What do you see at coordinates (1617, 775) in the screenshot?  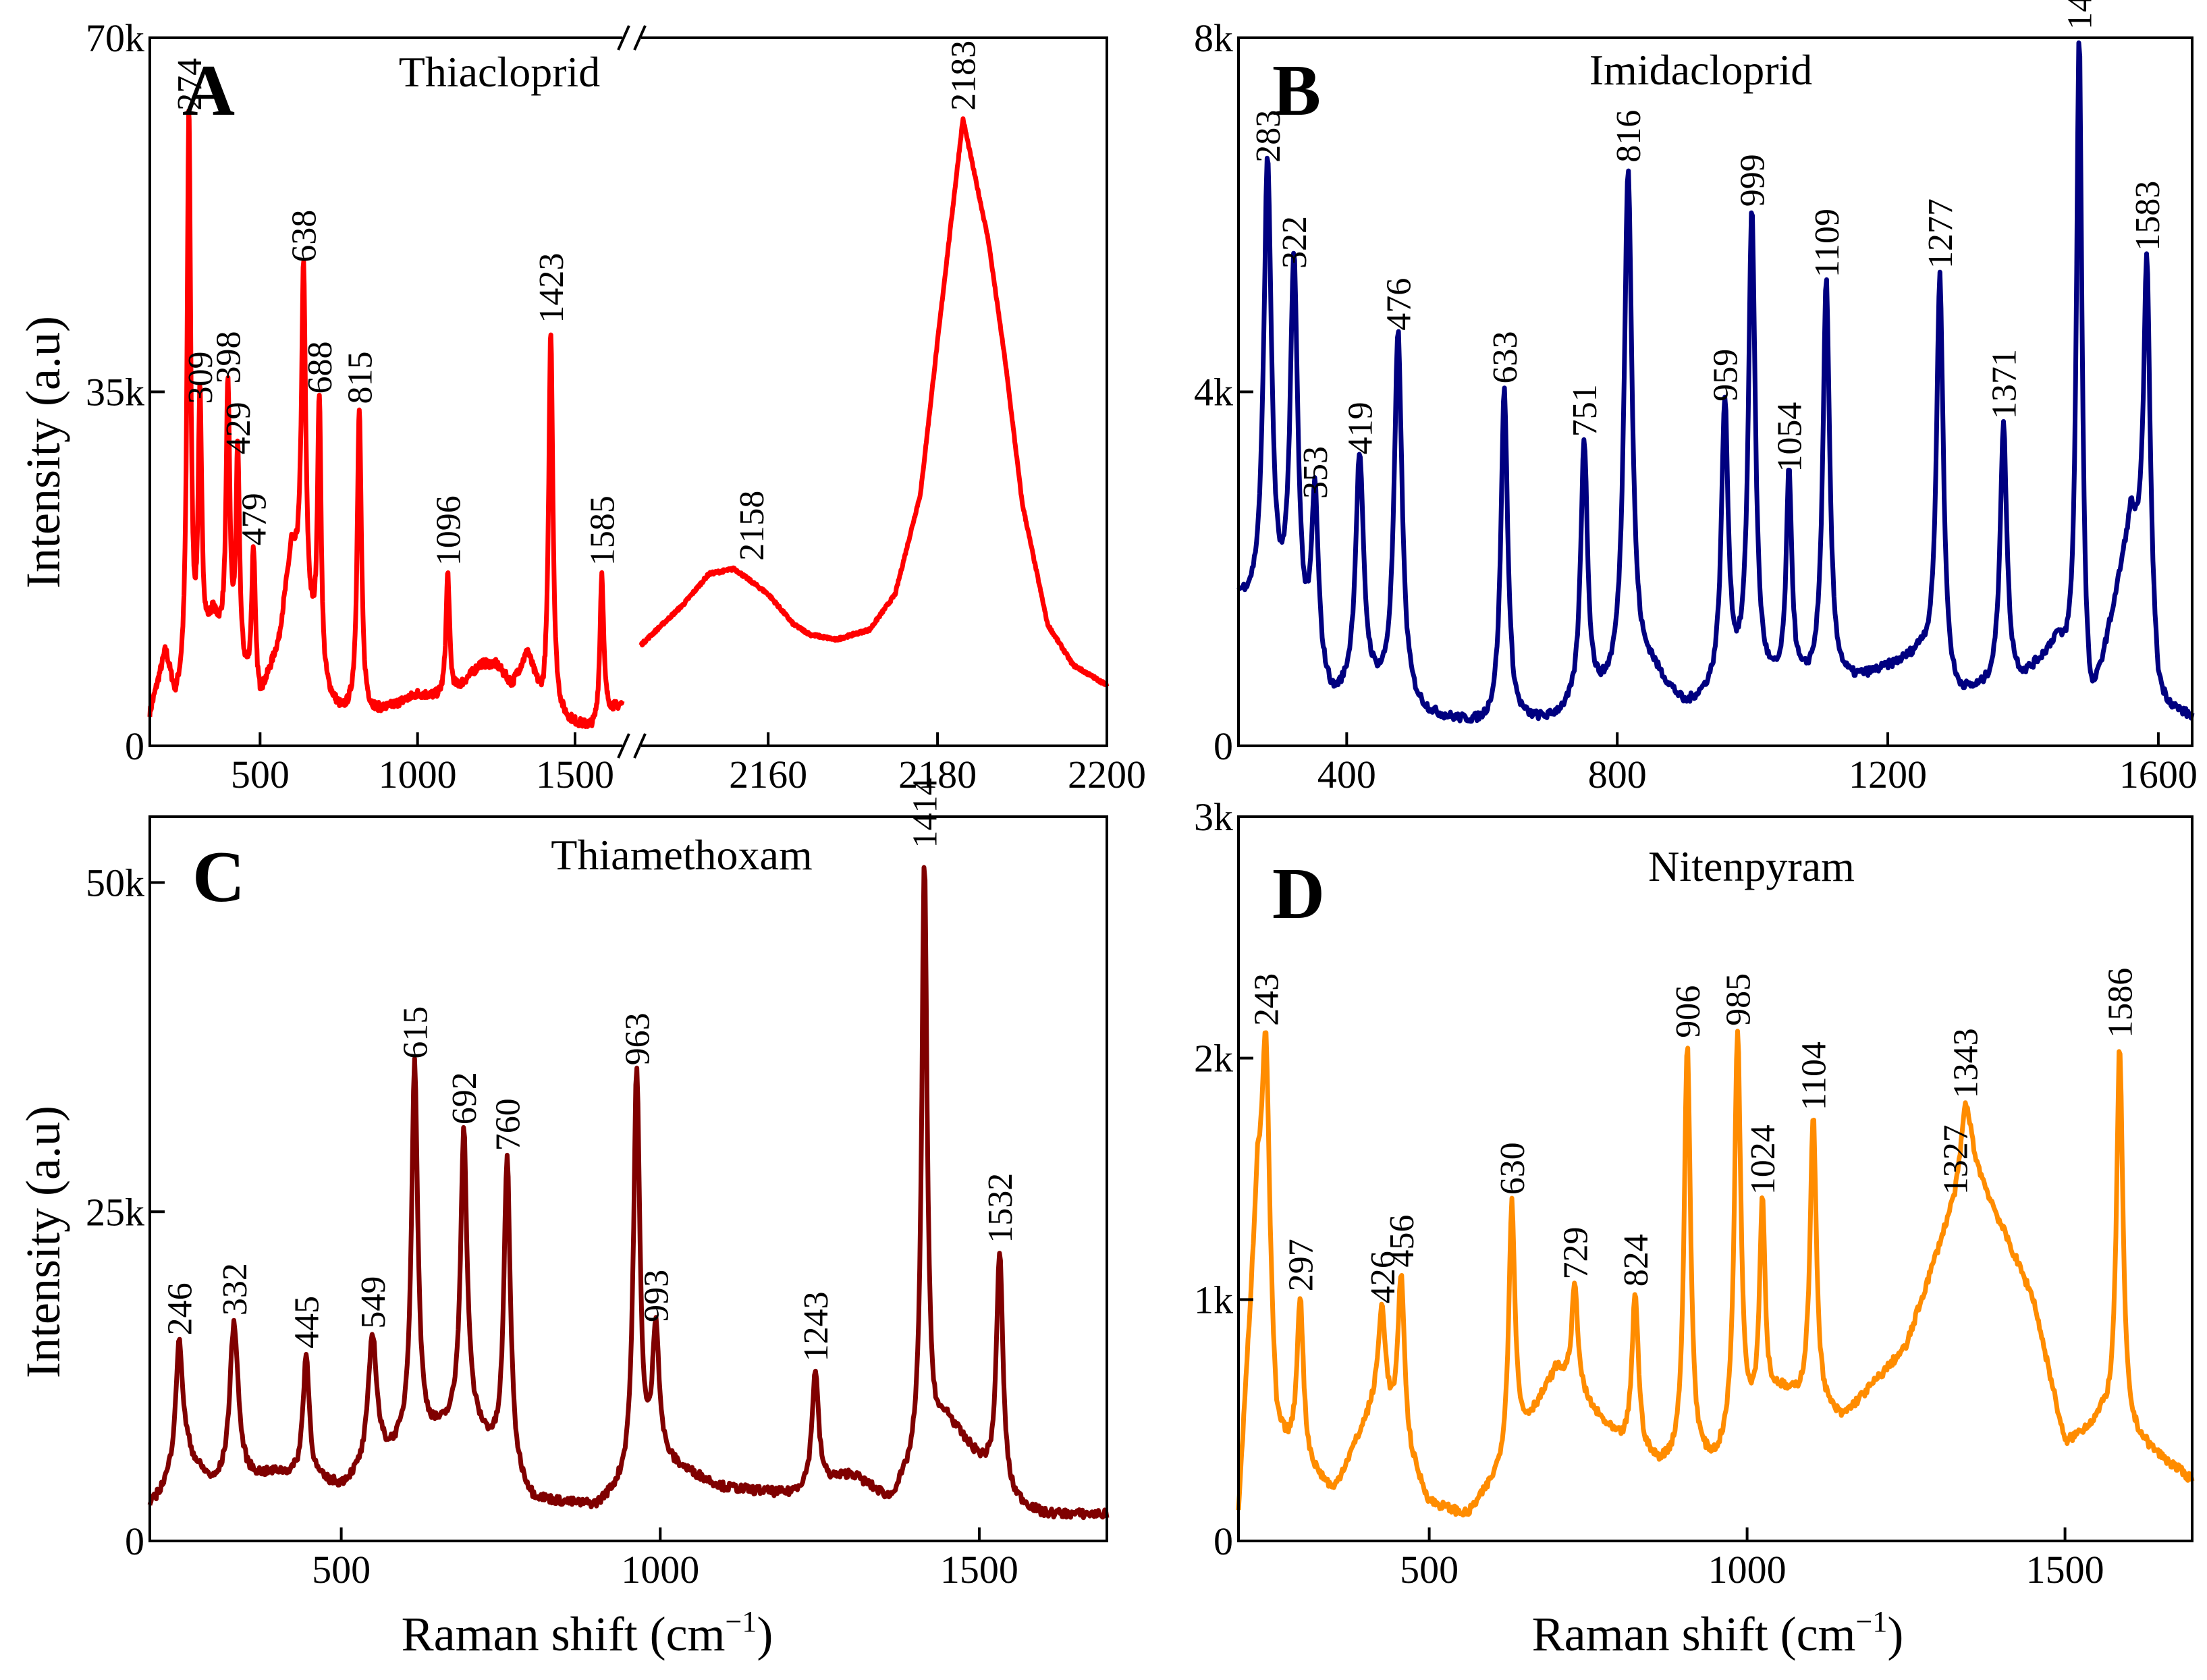 I see `x-tick-label: 800` at bounding box center [1617, 775].